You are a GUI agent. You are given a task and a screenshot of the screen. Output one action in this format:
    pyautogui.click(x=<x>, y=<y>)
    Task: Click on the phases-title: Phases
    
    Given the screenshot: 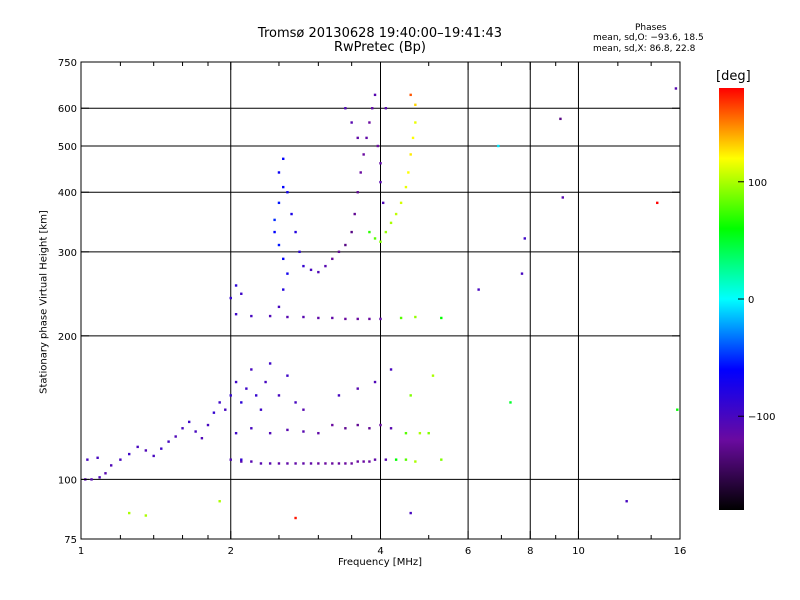 What is the action you would take?
    pyautogui.click(x=651, y=28)
    